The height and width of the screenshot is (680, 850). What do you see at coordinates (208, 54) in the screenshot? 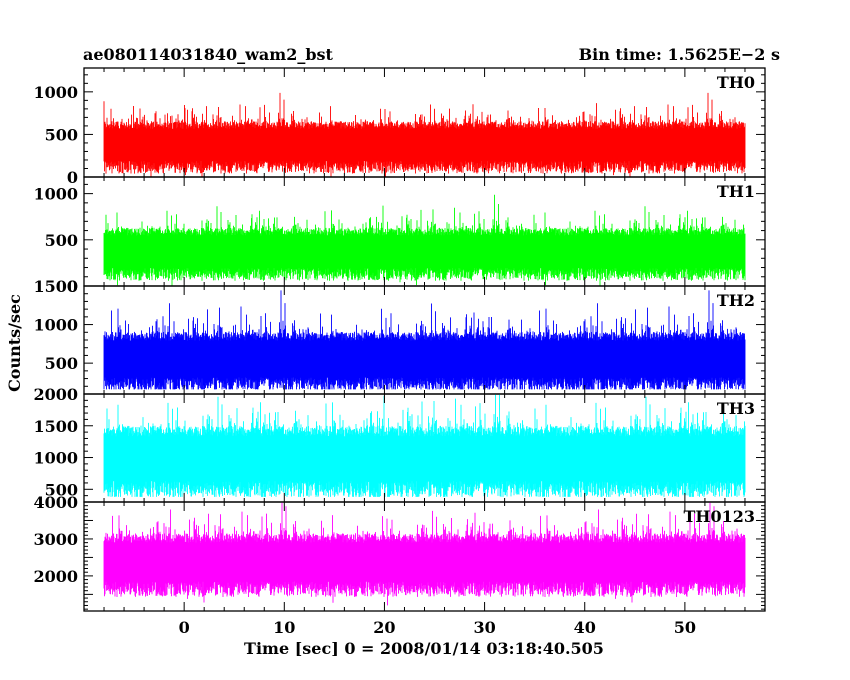
I see `chart-title: ae080114031840_wam2_bst` at bounding box center [208, 54].